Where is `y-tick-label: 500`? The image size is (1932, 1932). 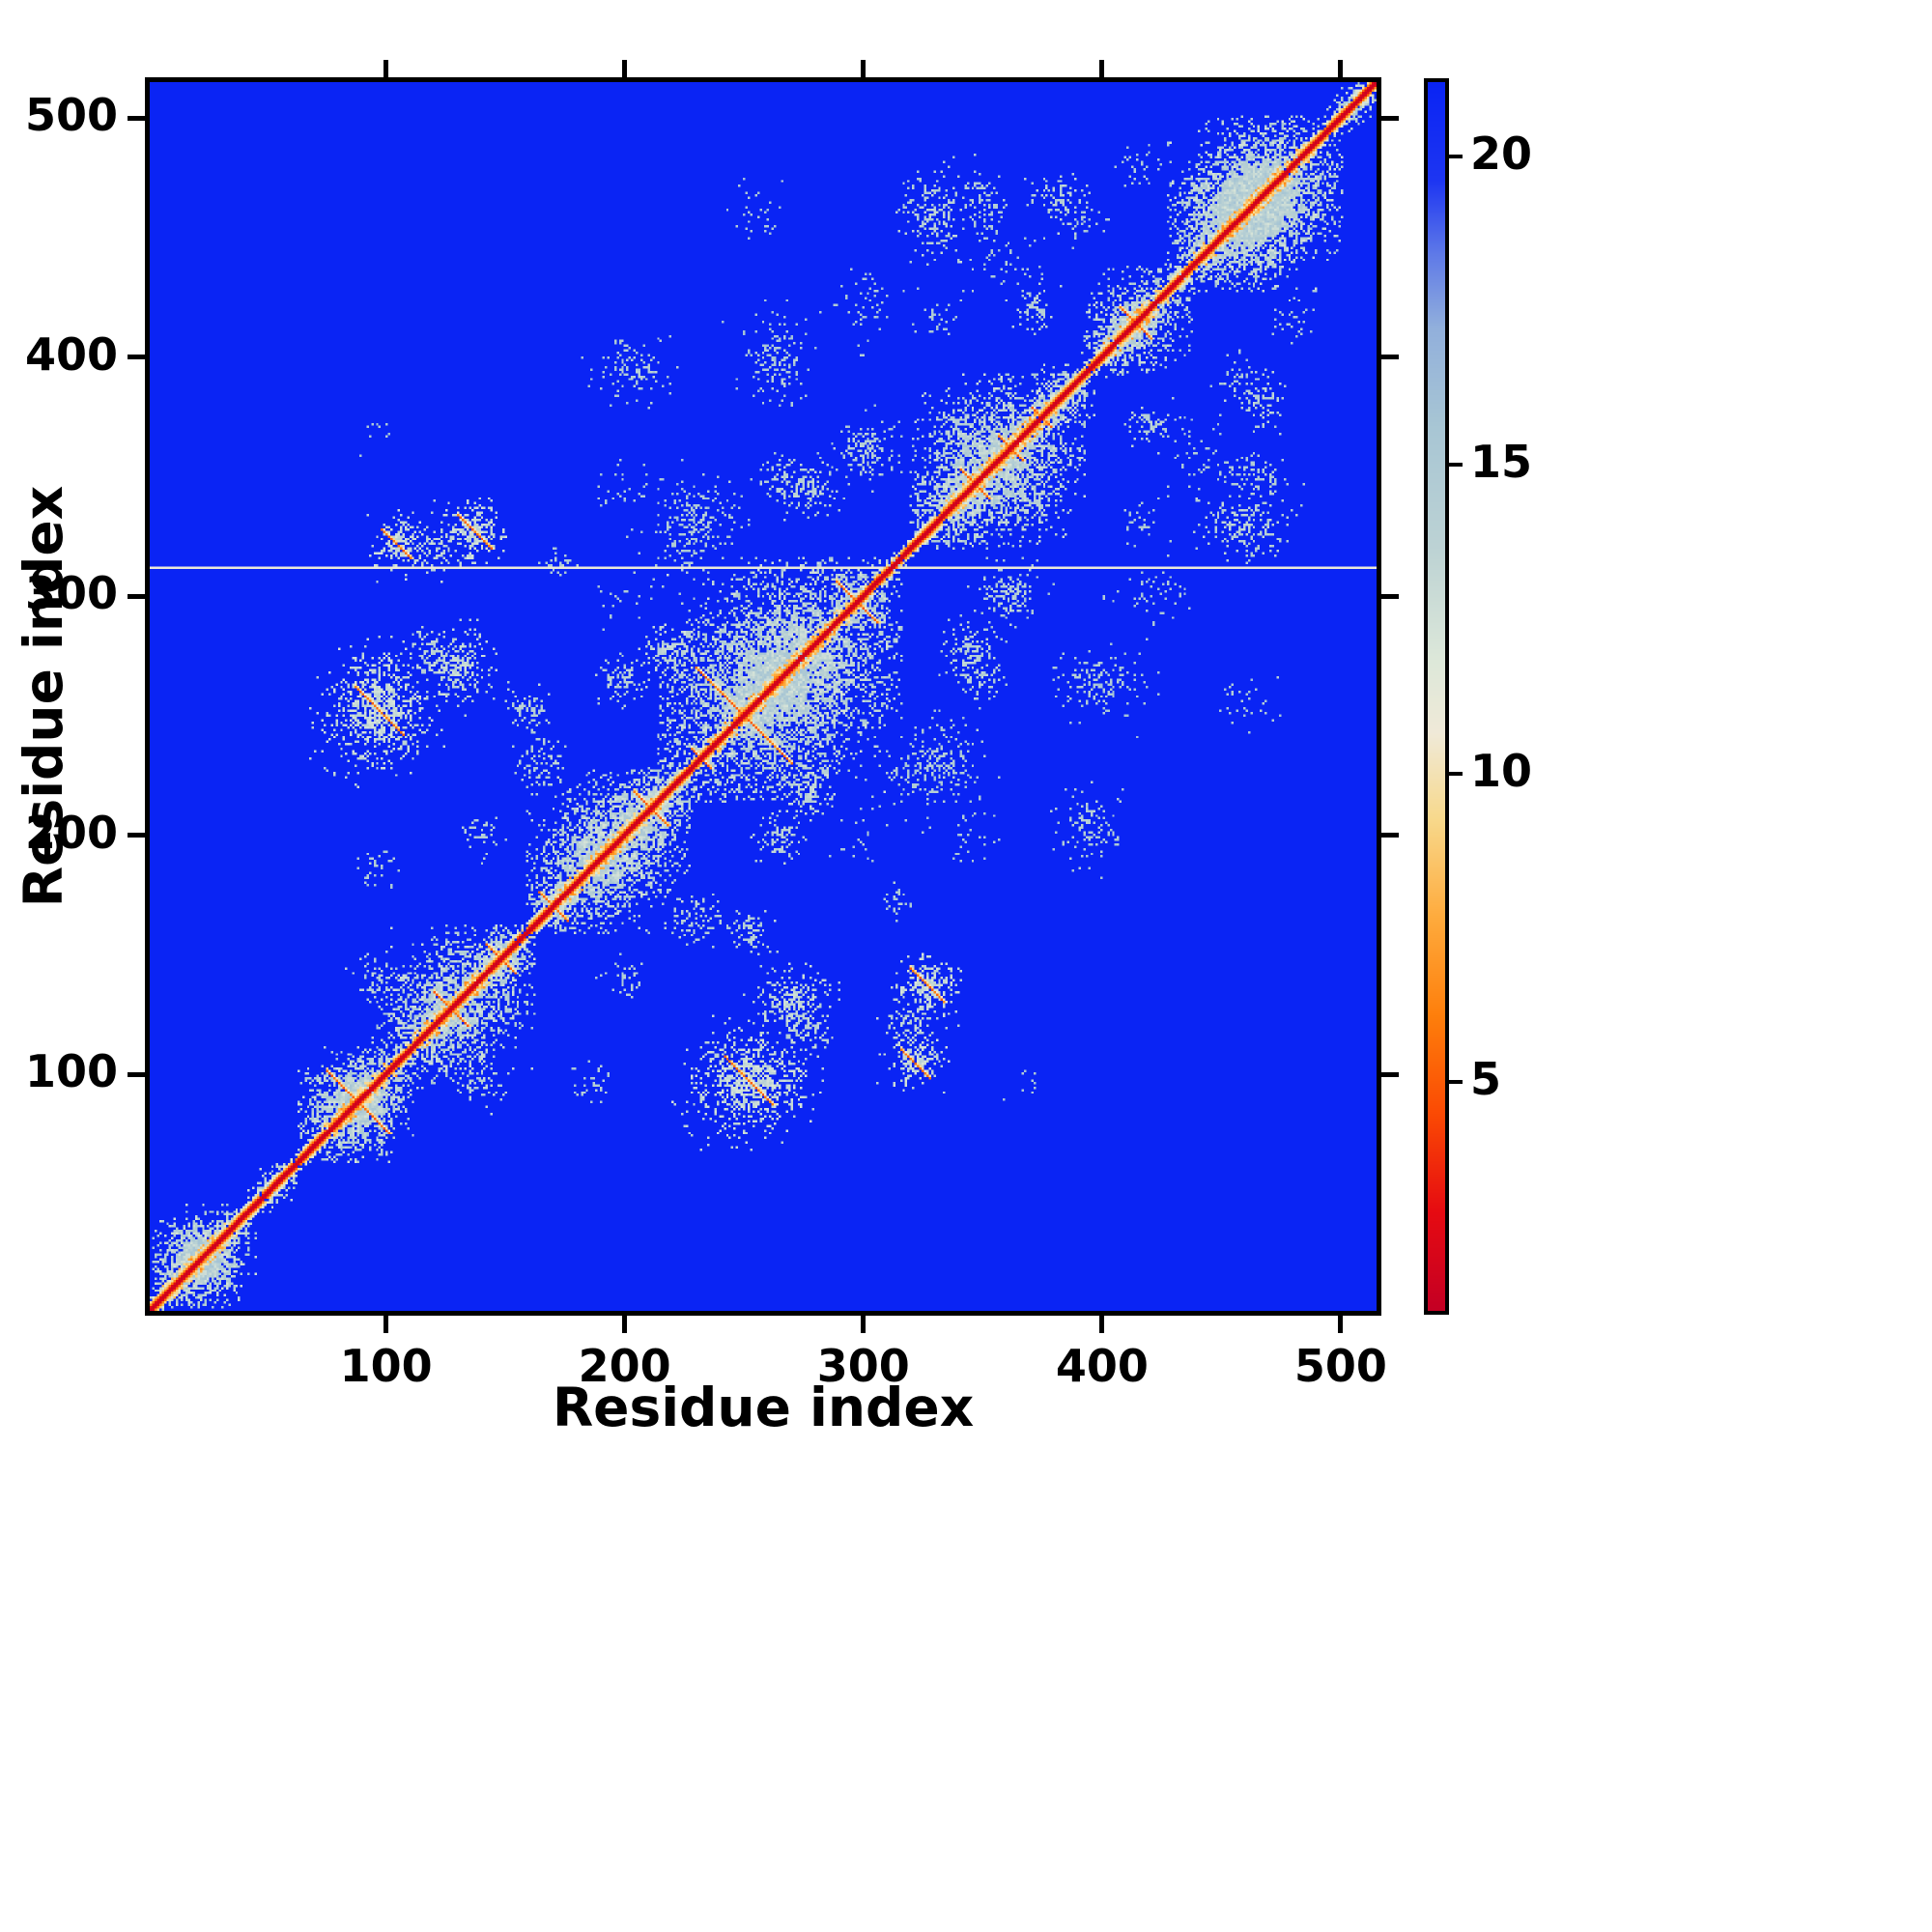
y-tick-label: 500 is located at coordinates (71, 115).